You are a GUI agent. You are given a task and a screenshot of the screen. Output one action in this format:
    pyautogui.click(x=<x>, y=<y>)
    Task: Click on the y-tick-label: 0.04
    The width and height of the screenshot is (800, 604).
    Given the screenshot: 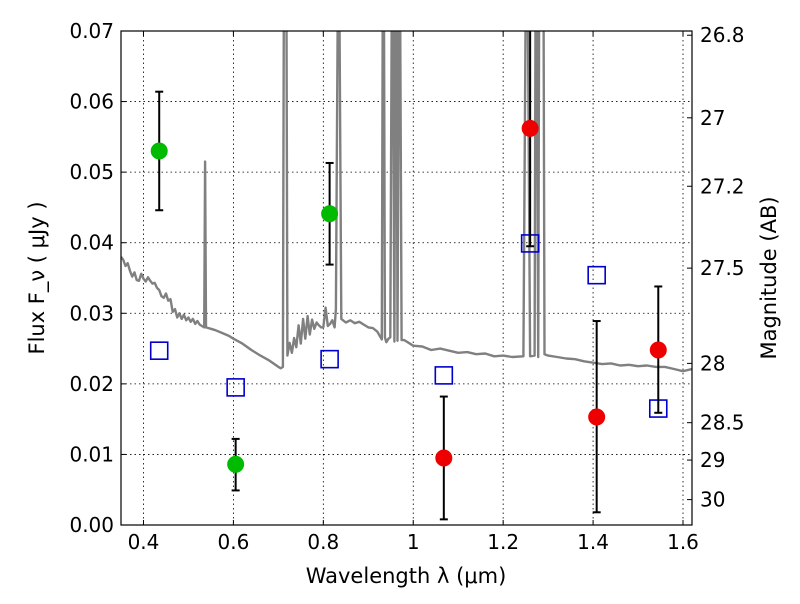 What is the action you would take?
    pyautogui.click(x=91, y=243)
    